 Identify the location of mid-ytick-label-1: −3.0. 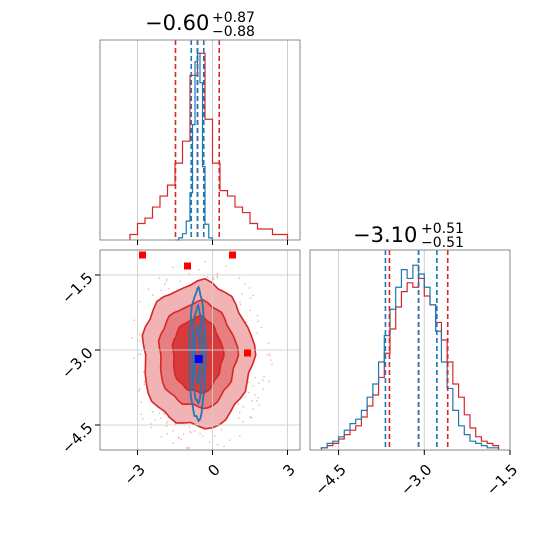
(77, 363).